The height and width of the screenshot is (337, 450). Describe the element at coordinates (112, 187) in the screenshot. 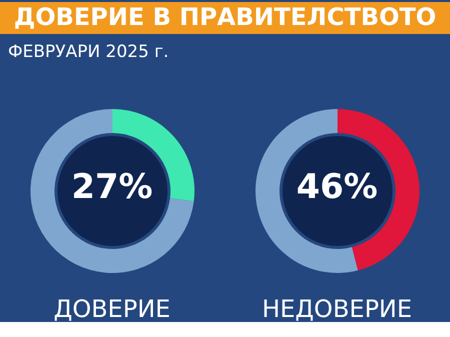

I see `data-label: 27%` at that location.